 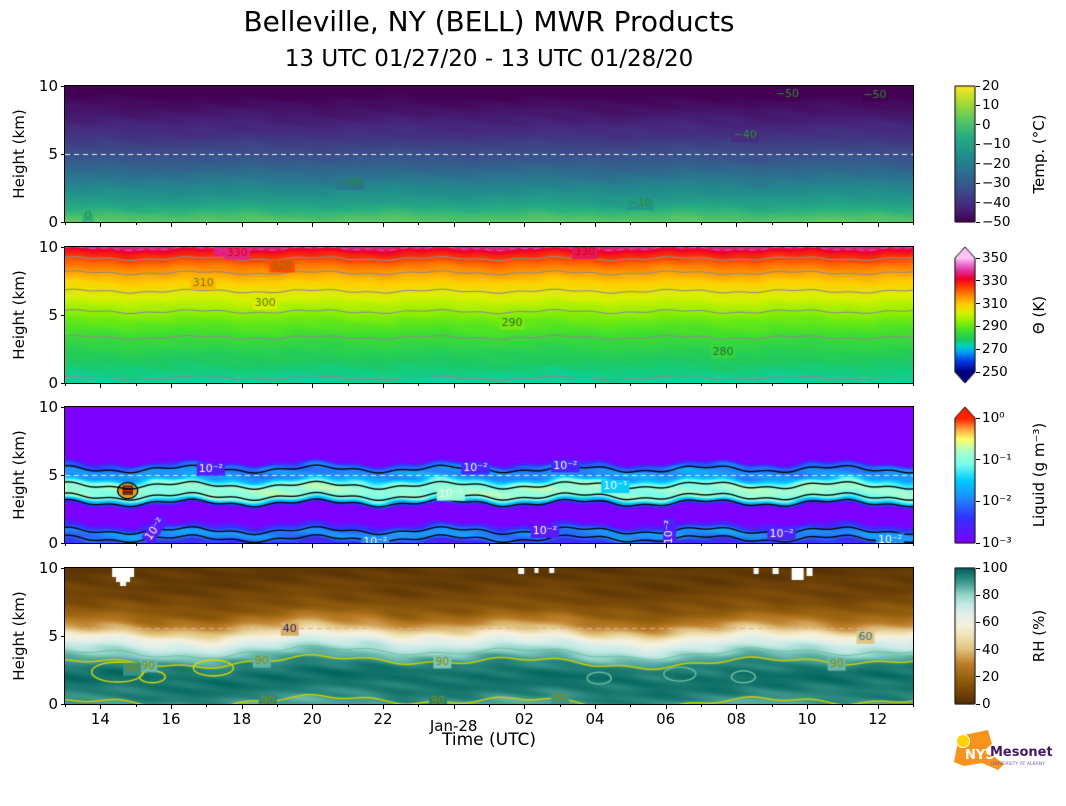 What do you see at coordinates (489, 636) in the screenshot?
I see `rh-panel` at bounding box center [489, 636].